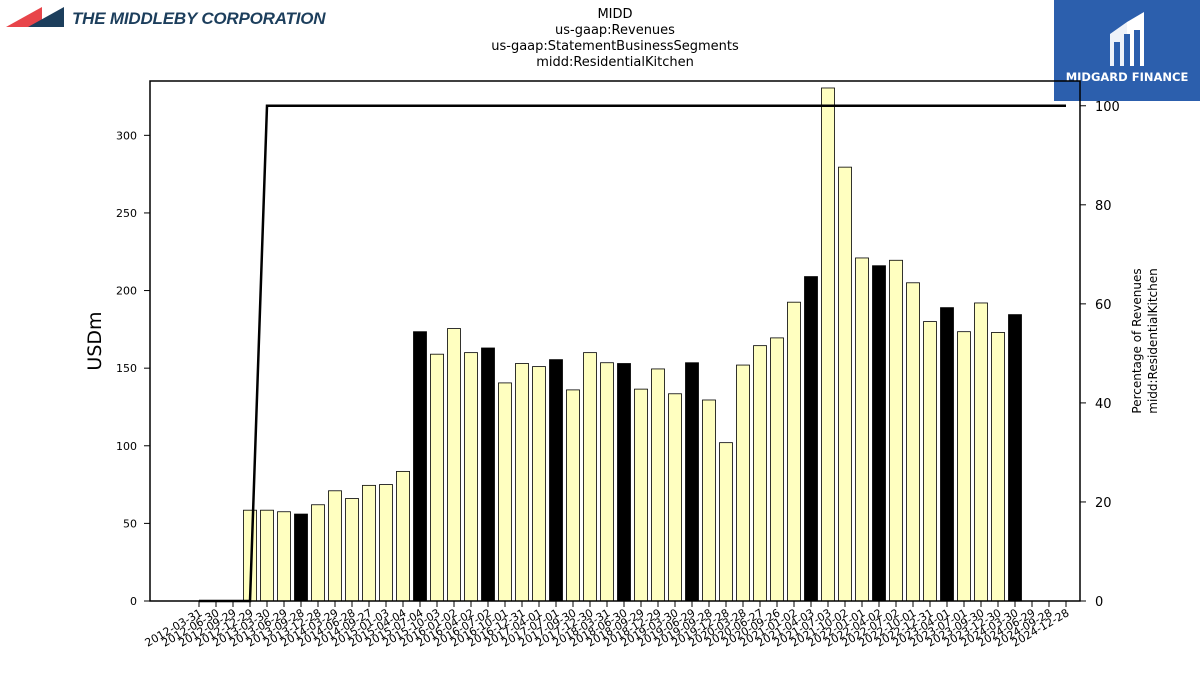  What do you see at coordinates (1127, 77) in the screenshot?
I see `midgard-logo-text: MIDGARD FINANCE` at bounding box center [1127, 77].